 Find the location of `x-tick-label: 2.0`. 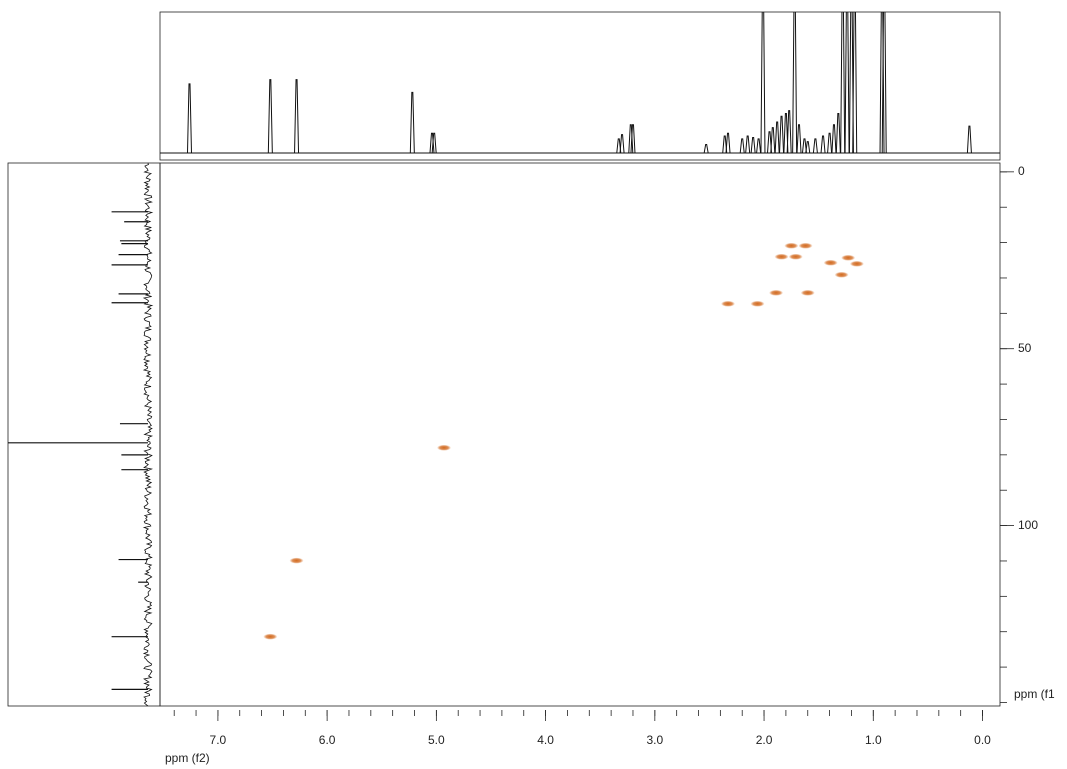

x-tick-label: 2.0 is located at coordinates (764, 740).